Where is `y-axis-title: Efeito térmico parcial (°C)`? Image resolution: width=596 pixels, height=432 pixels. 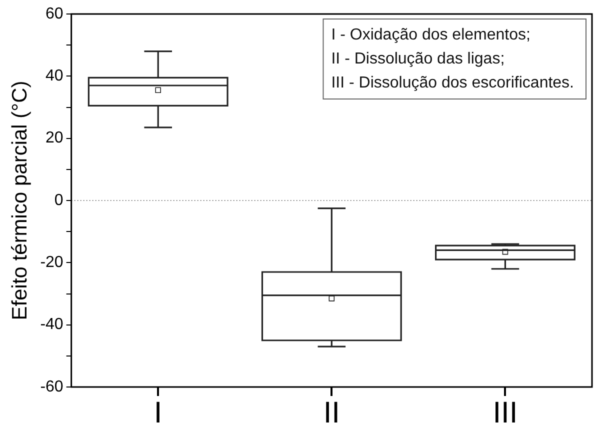
y-axis-title: Efeito térmico parcial (°C) is located at coordinates (20, 200).